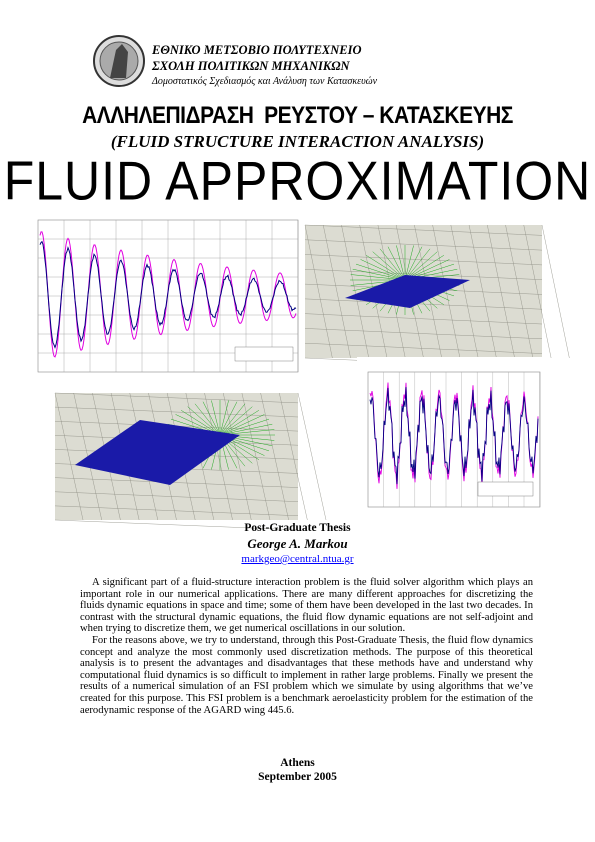  I want to click on english-title: (FLUID STRUCTURE INTERACTION ANALYSIS), so click(297, 141).